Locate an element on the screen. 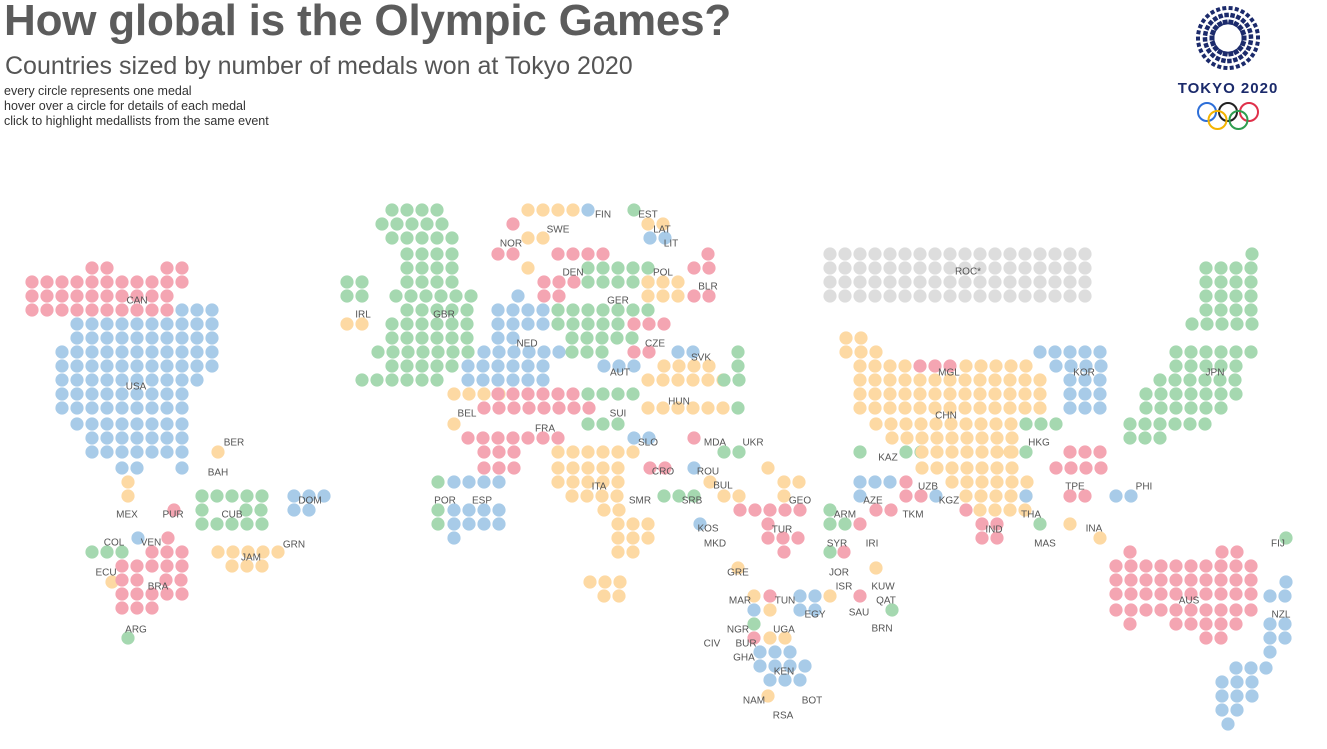 The image size is (1327, 749). medal-dot-lat is located at coordinates (663, 224).